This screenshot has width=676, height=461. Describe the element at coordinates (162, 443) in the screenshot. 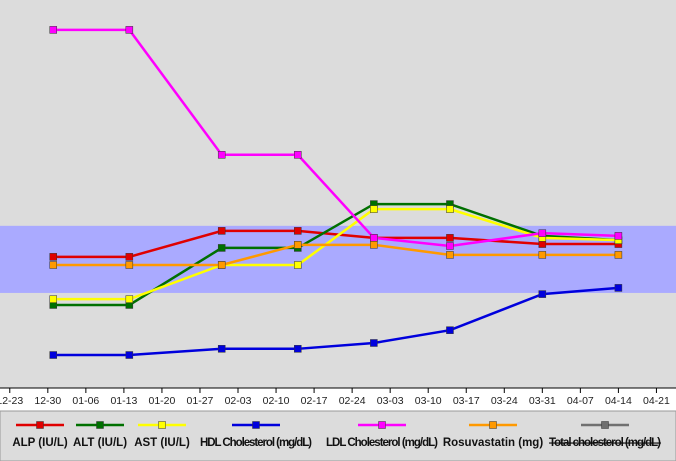

I see `legend-label: AST (IU/L)` at that location.